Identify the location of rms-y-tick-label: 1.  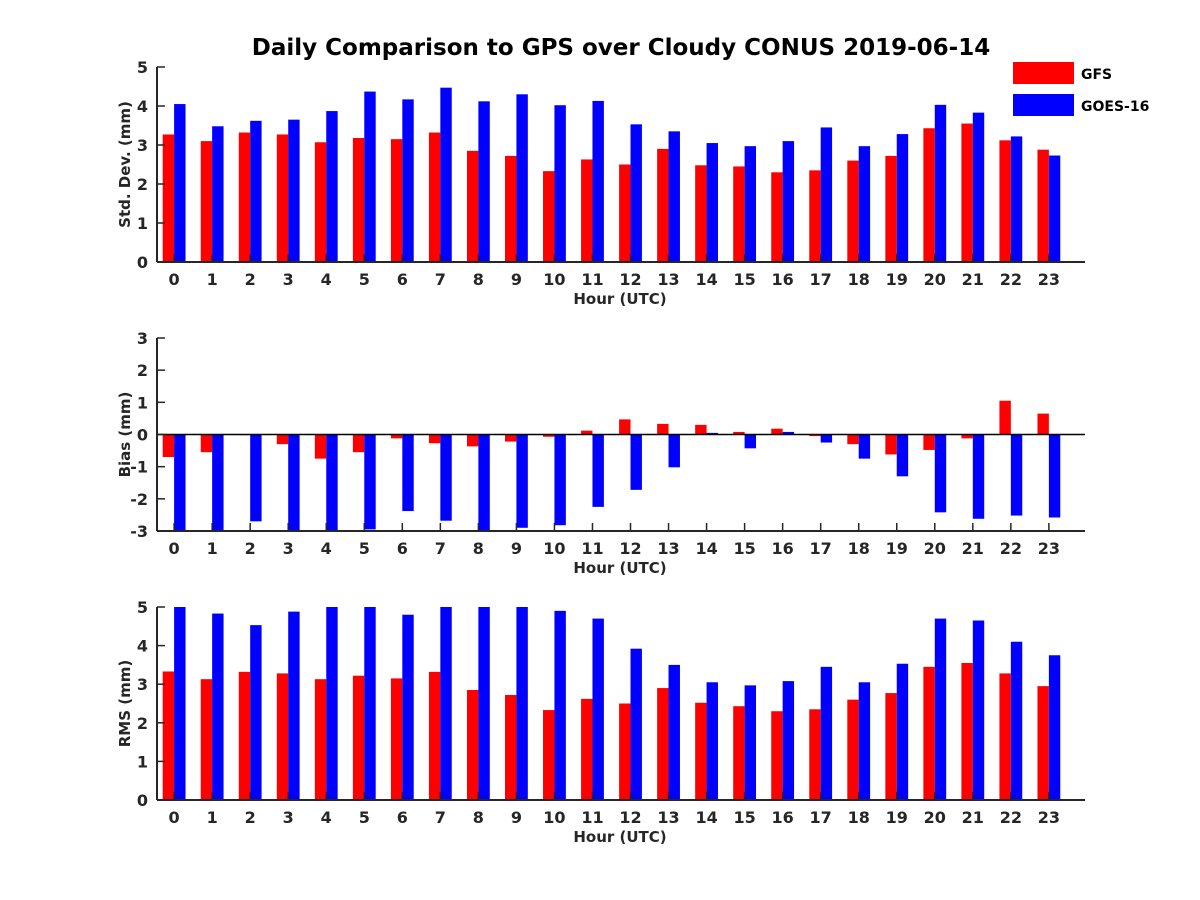
(142, 761).